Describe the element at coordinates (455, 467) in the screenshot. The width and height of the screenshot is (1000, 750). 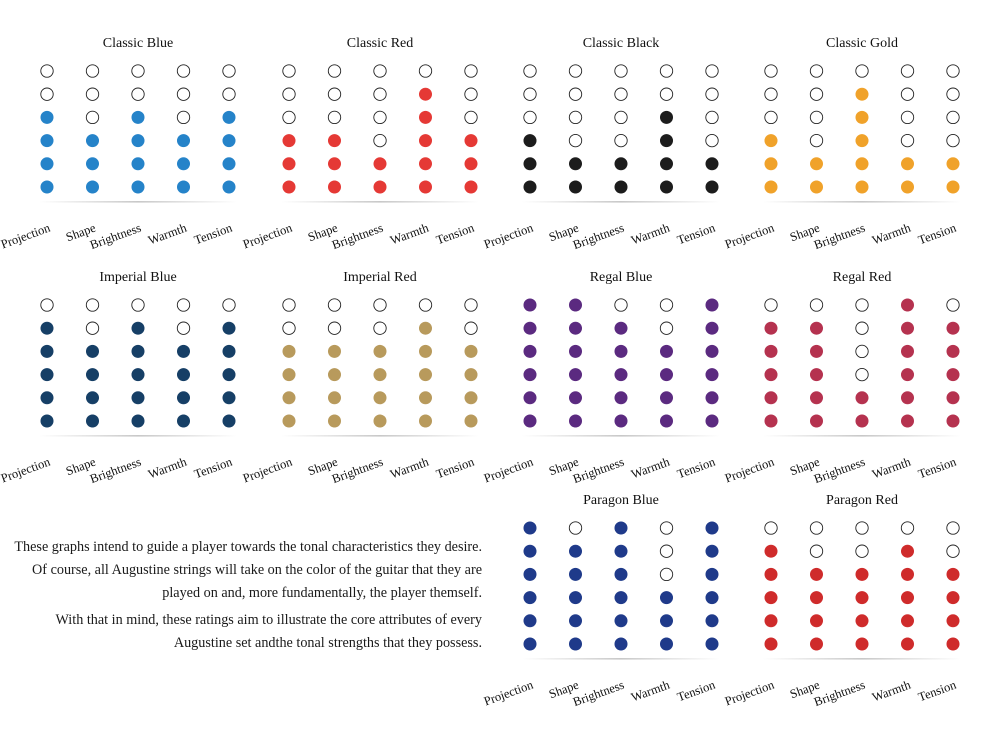
I see `category-label: Tension` at that location.